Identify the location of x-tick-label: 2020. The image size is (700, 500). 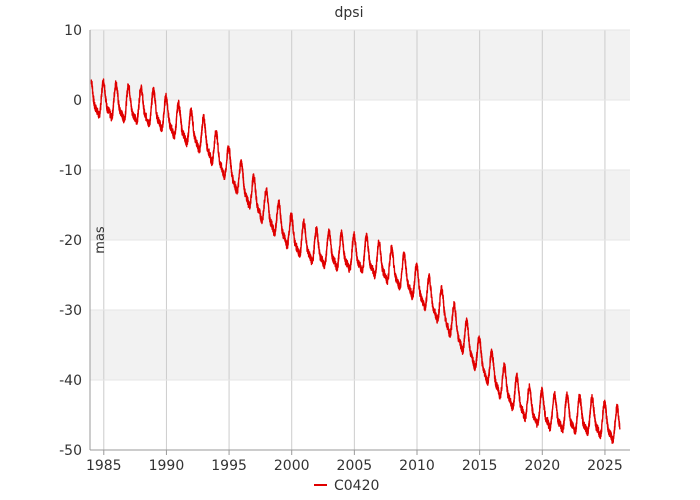
(542, 466).